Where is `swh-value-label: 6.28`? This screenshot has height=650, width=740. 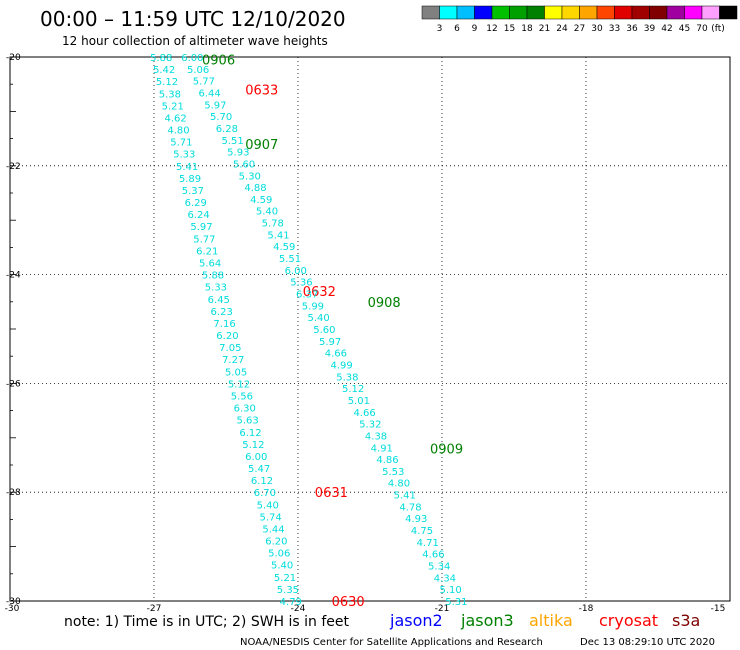 swh-value-label: 6.28 is located at coordinates (227, 129).